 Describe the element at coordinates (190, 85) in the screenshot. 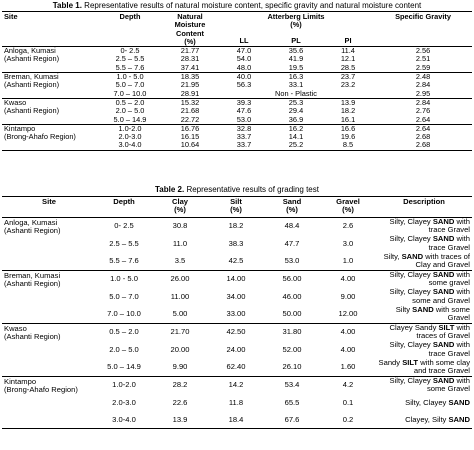

I see `t1-cell-nmc: 21.95` at that location.